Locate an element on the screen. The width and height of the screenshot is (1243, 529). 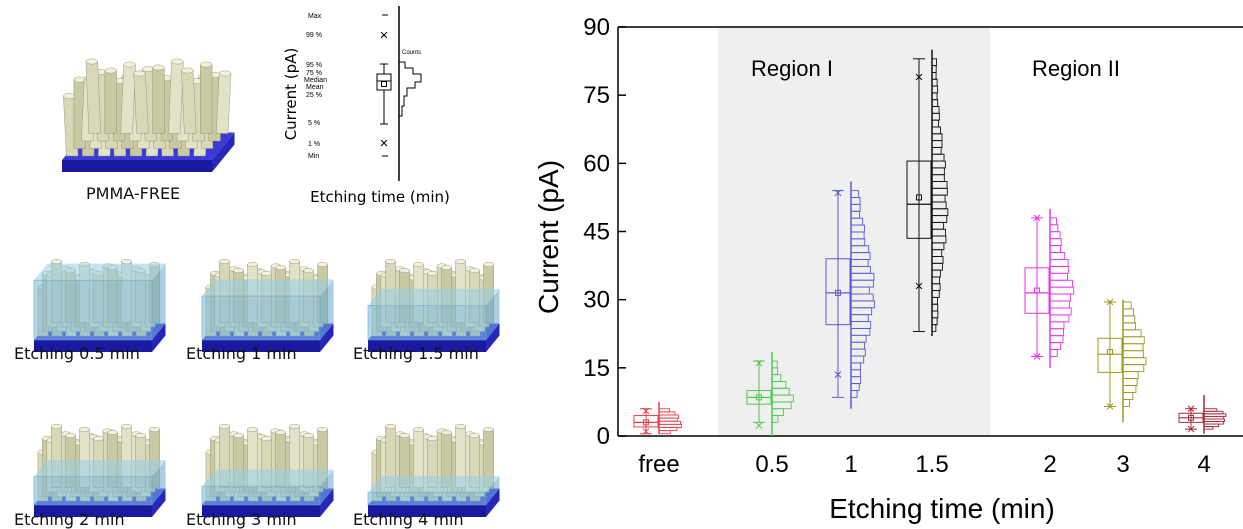
x-axis-label: Etching time (min) is located at coordinates (942, 508).